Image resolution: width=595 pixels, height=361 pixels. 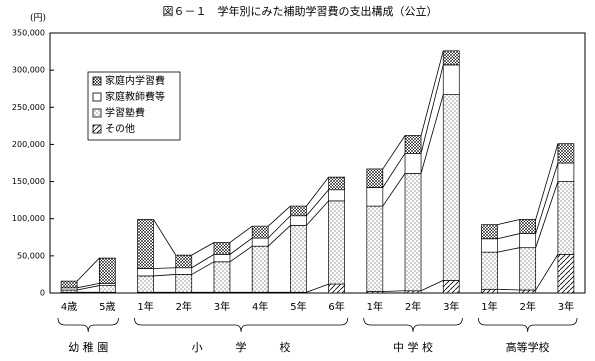 What do you see at coordinates (298, 306) in the screenshot?
I see `x-tick-label: 5年` at bounding box center [298, 306].